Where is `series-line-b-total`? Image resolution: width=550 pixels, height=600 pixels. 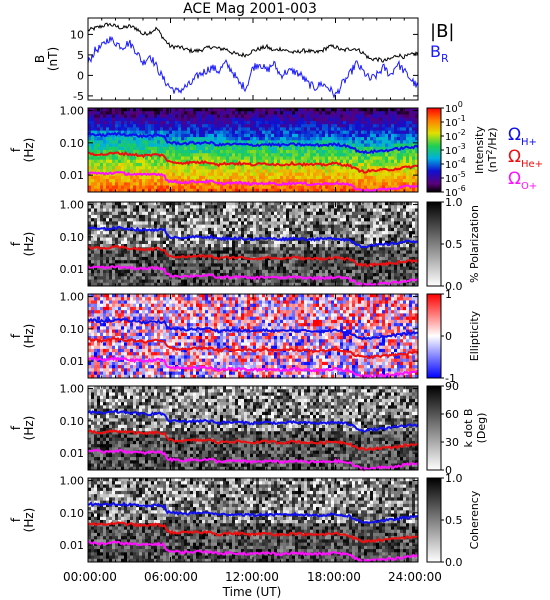
series-line-b-total is located at coordinates (253, 42).